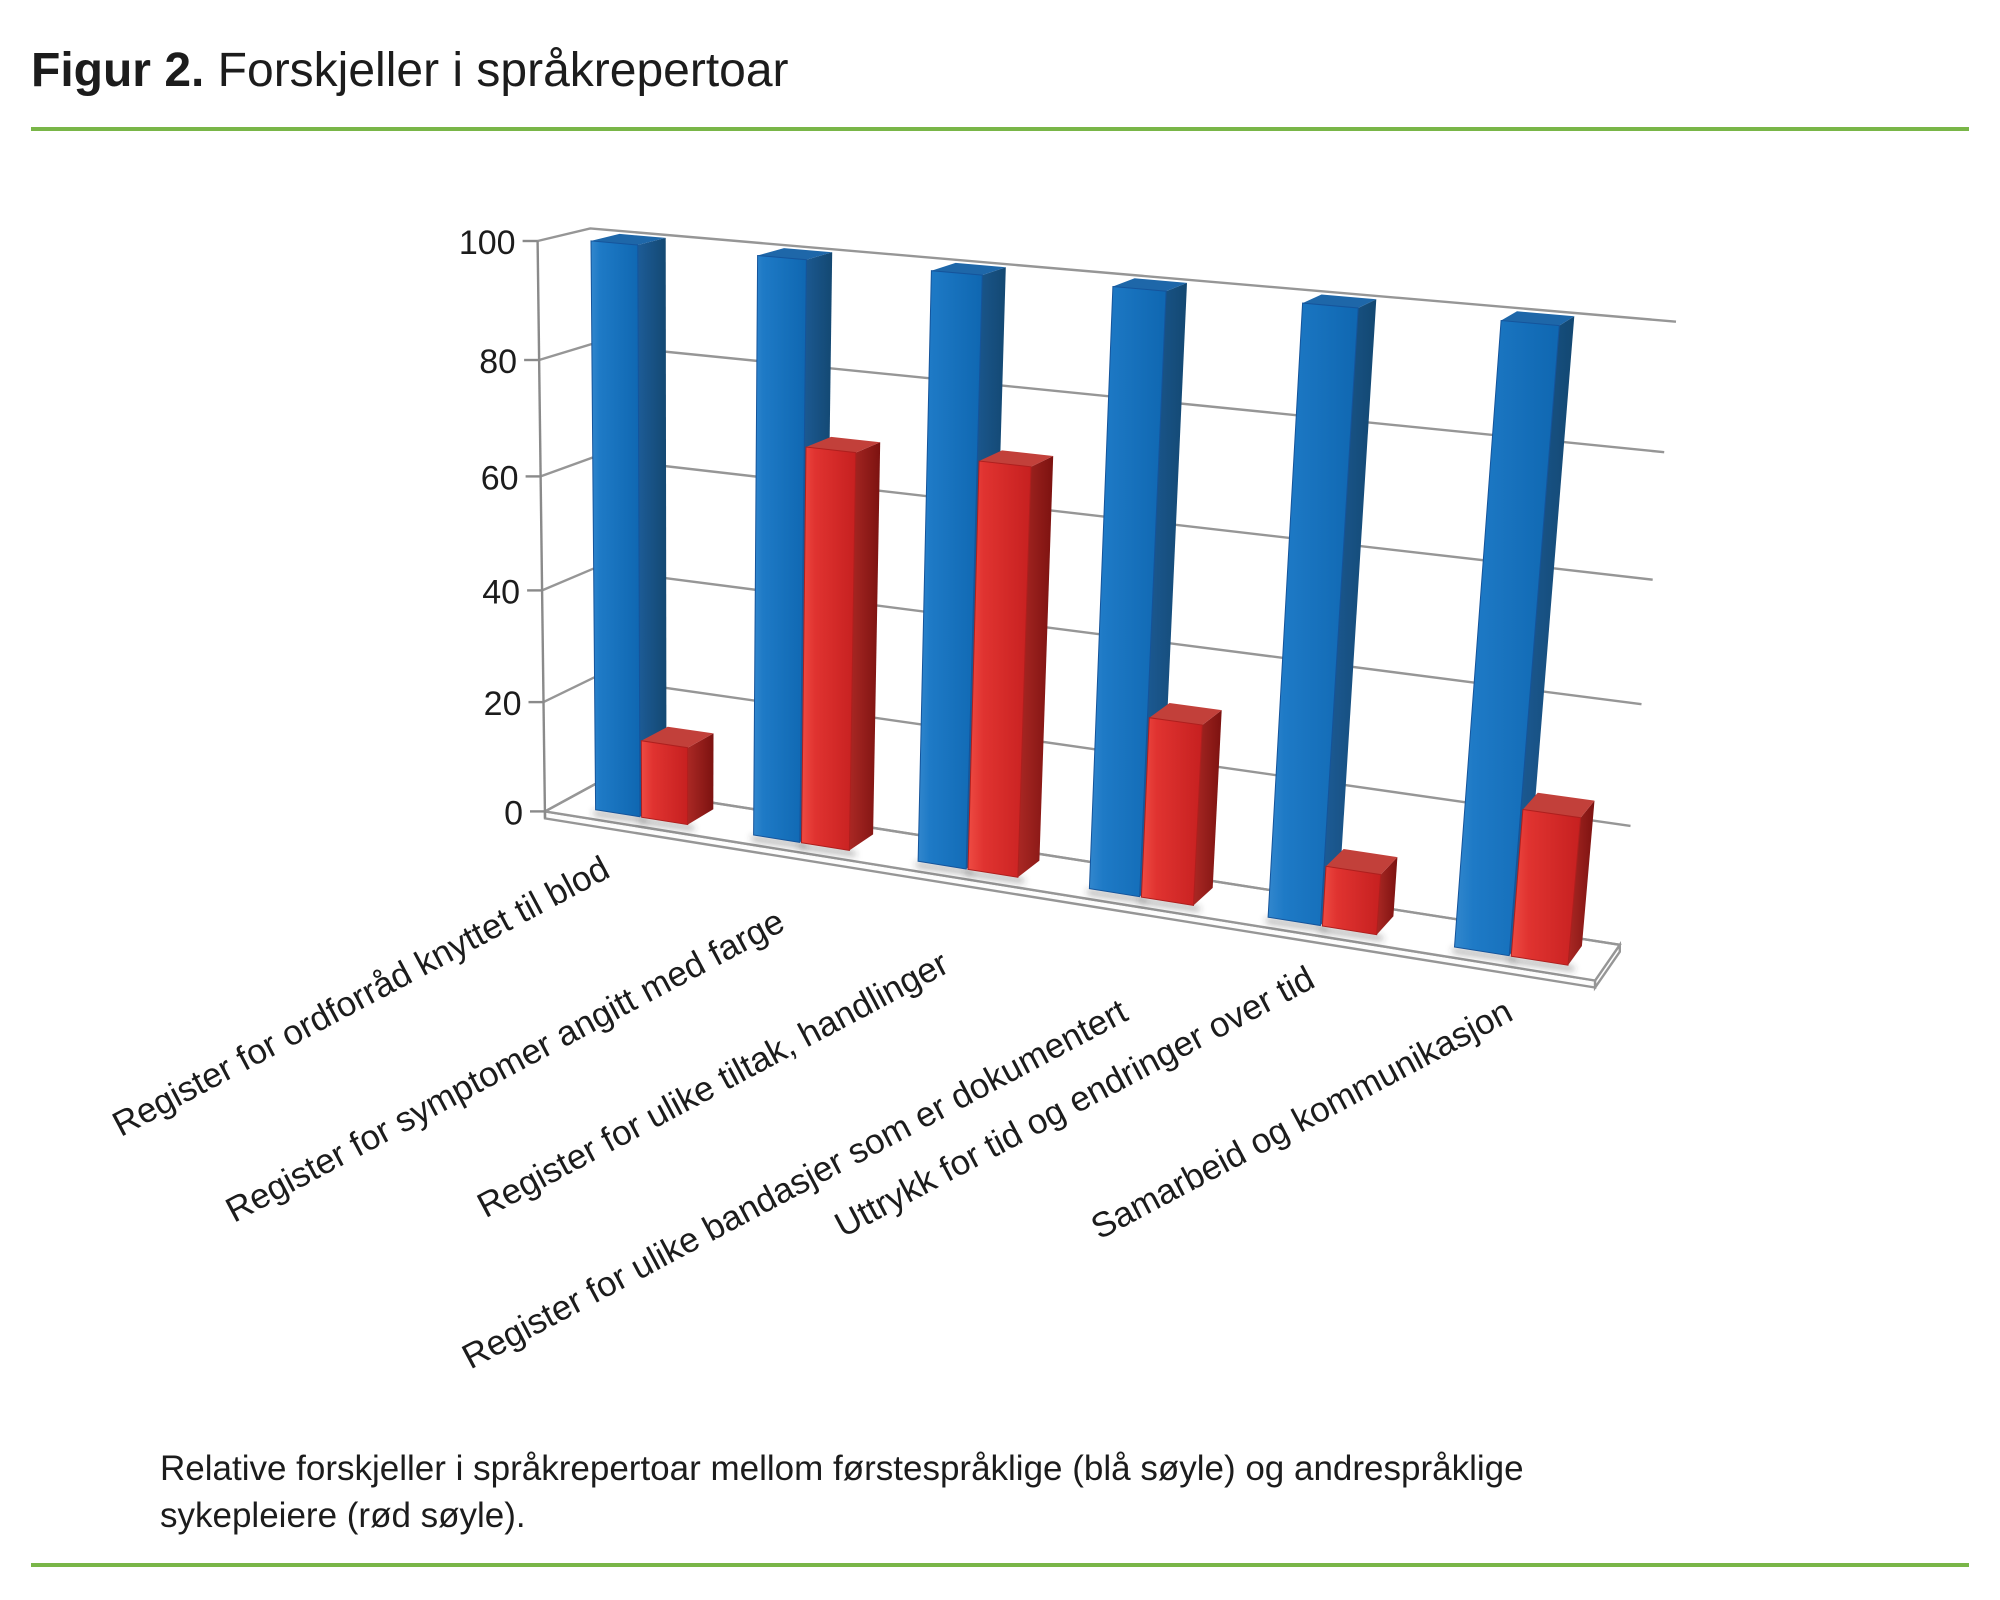 The height and width of the screenshot is (1600, 2000). Describe the element at coordinates (1302, 1119) in the screenshot. I see `svg-text: Samarbeid og kommunikasjon` at that location.